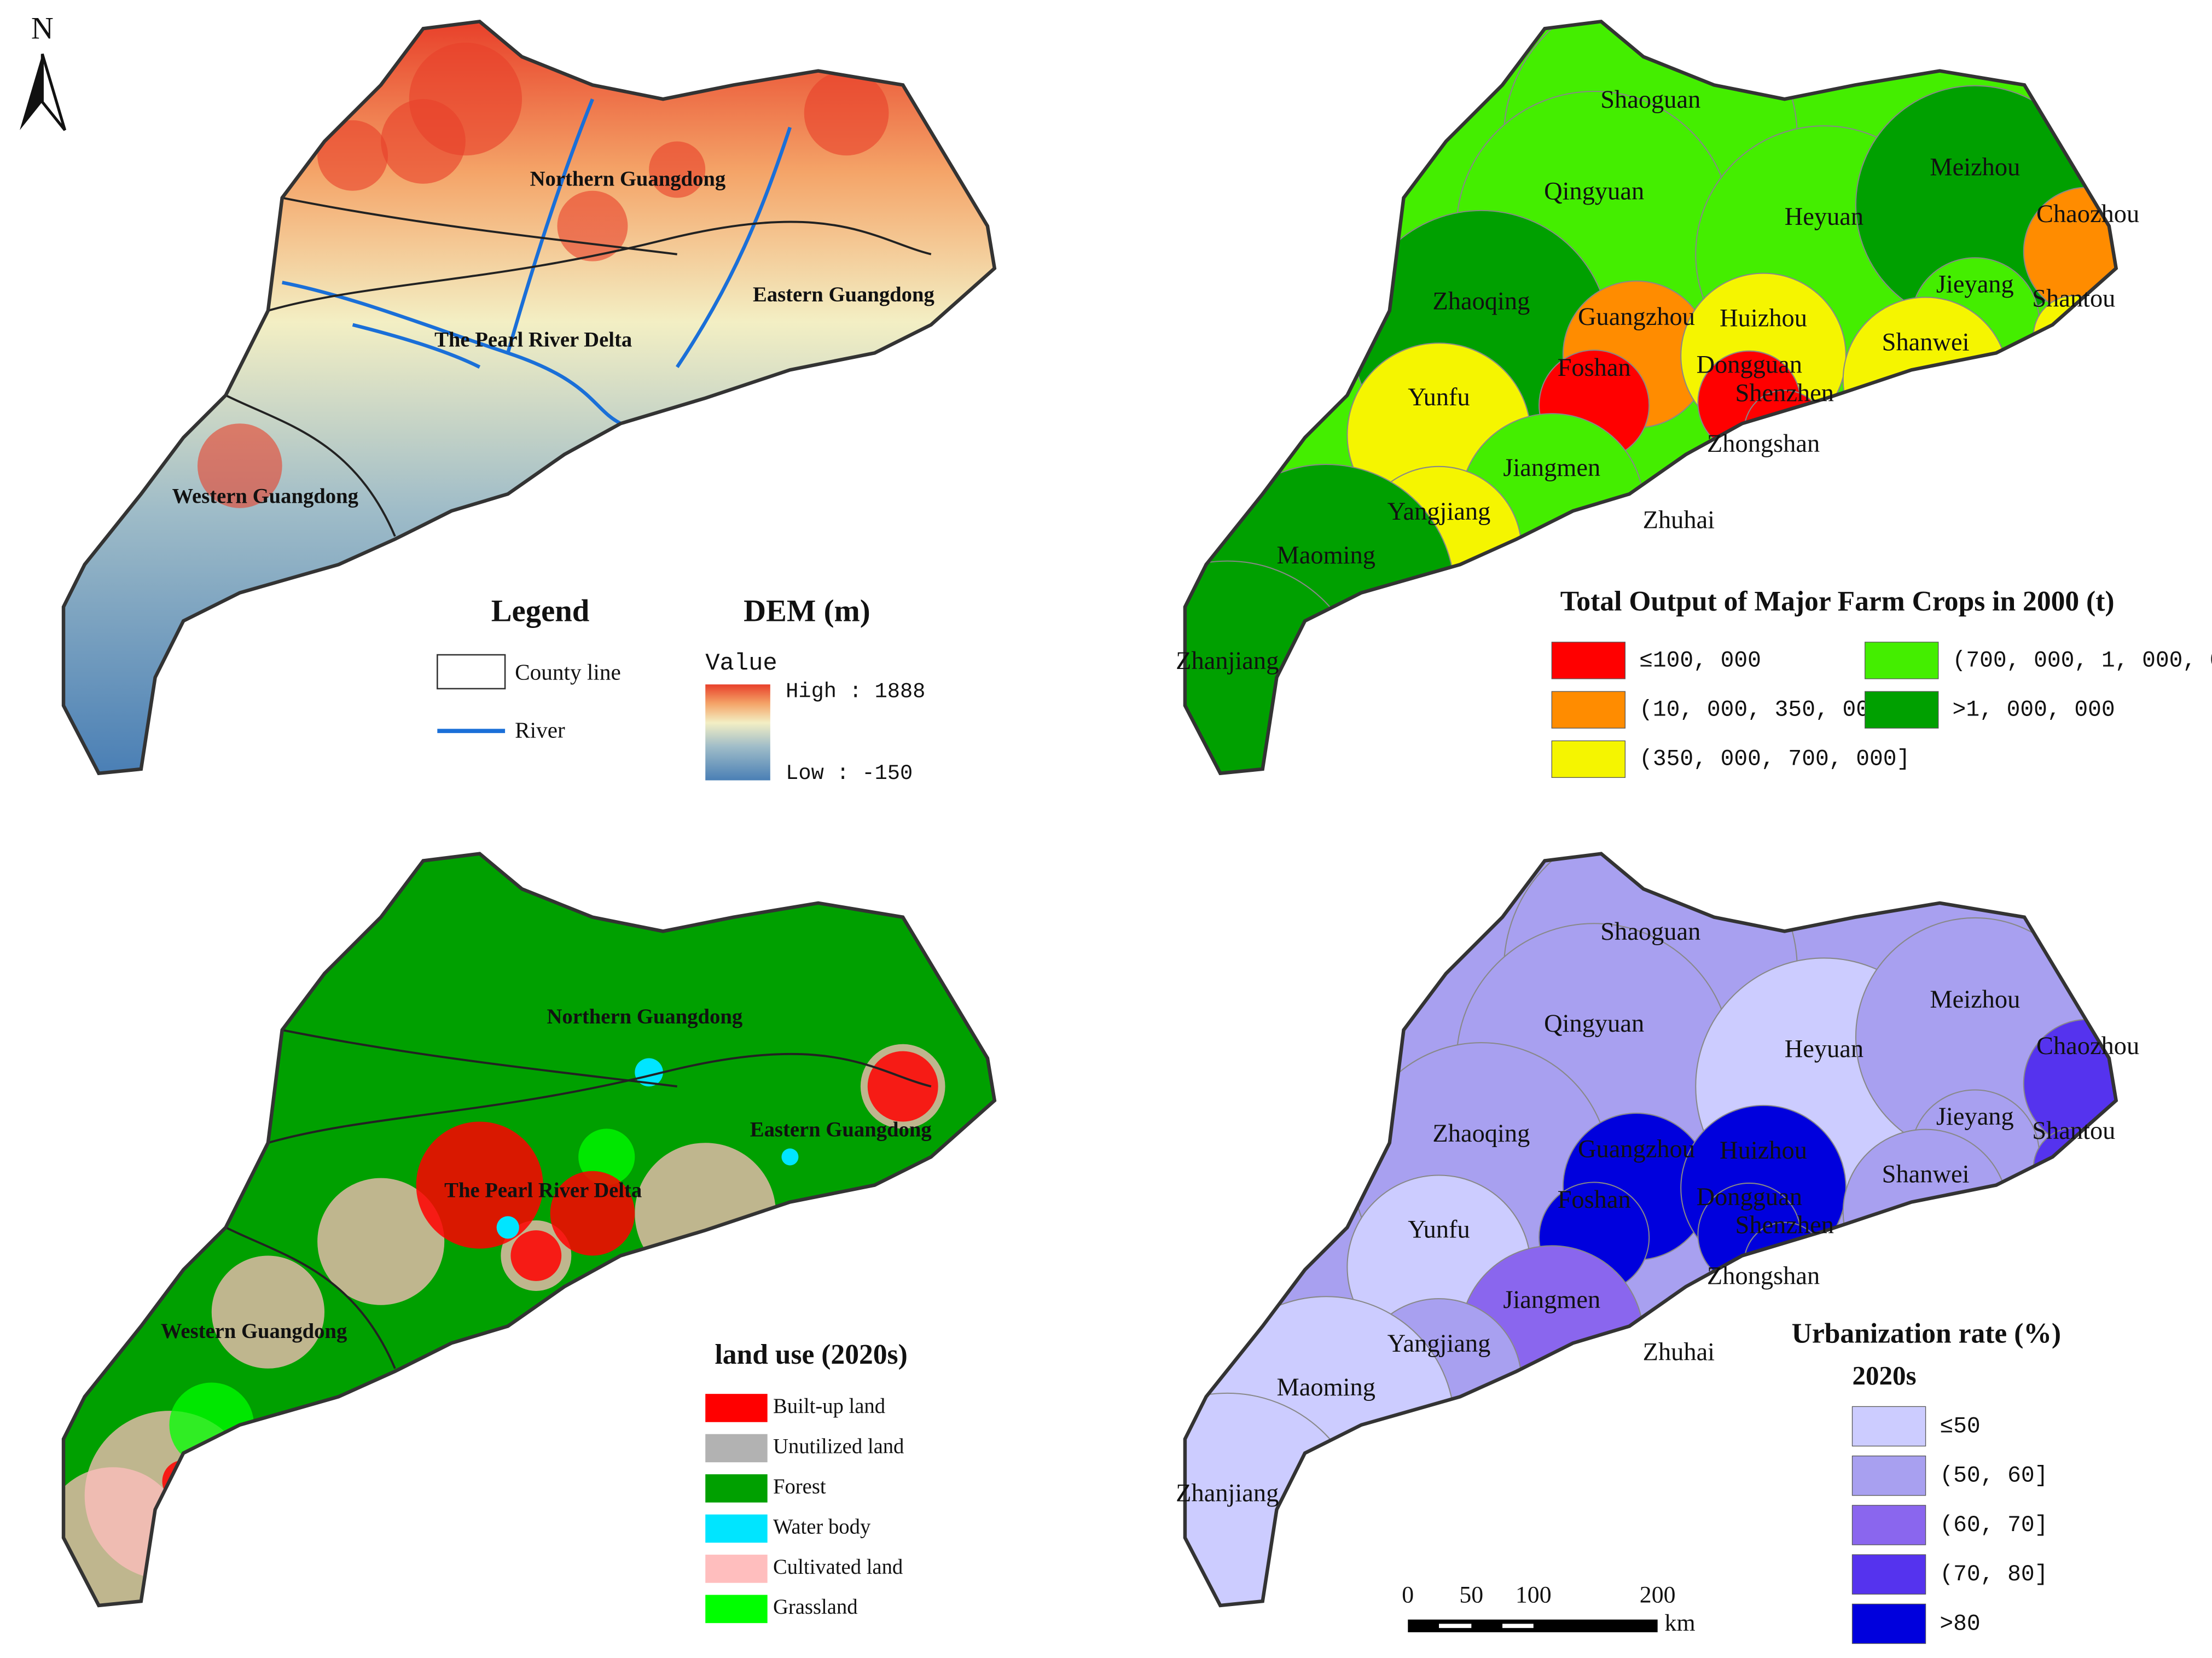  I want to click on dem-ramp, so click(737, 733).